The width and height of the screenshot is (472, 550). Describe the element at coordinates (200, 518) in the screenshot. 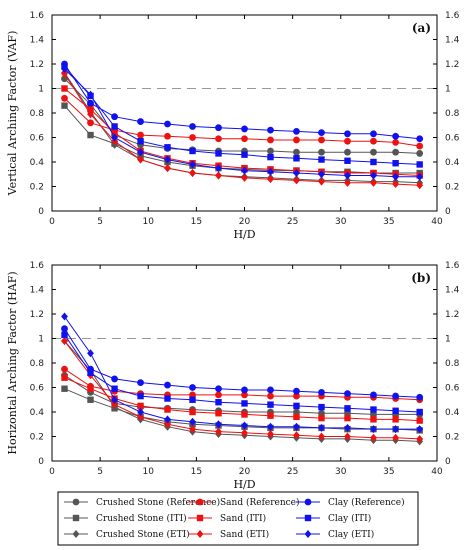

I see `legend-marker-sand-iti` at that location.